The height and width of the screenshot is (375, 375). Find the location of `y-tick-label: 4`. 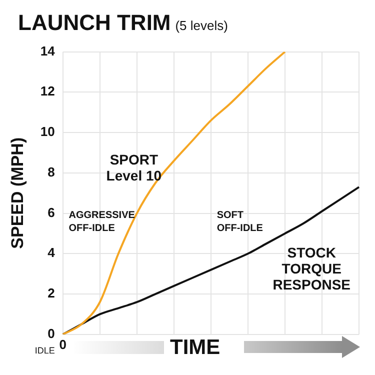

y-tick-label: 4 is located at coordinates (52, 252).